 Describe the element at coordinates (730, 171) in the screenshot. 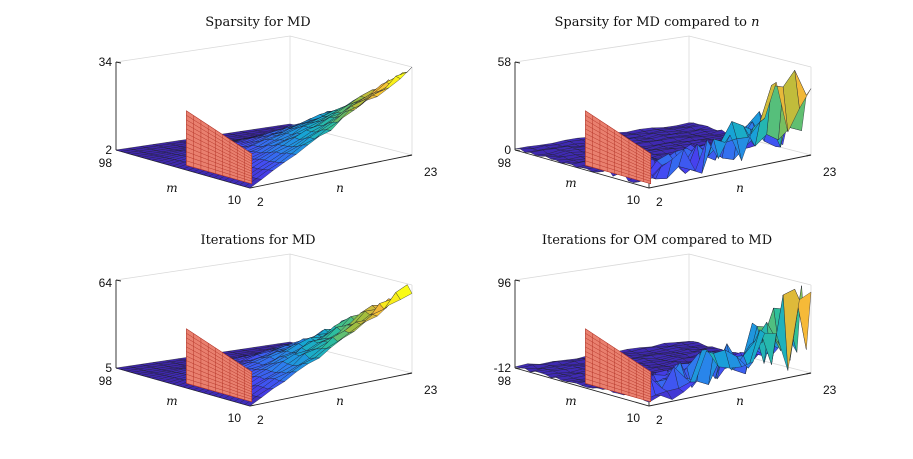

I see `x-ticks` at that location.